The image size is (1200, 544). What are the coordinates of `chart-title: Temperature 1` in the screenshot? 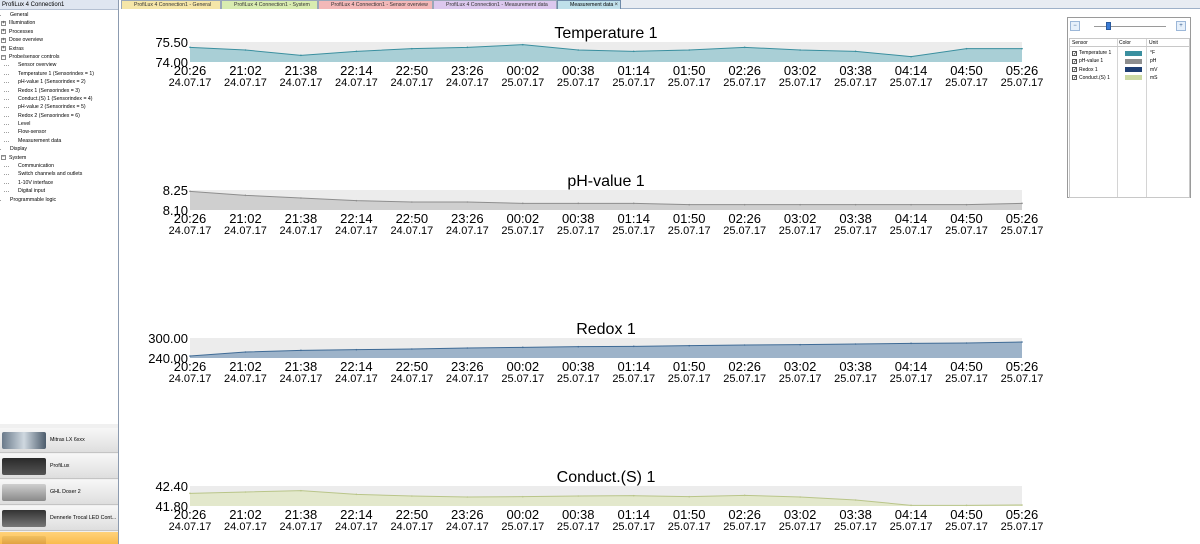 It's located at (605, 33).